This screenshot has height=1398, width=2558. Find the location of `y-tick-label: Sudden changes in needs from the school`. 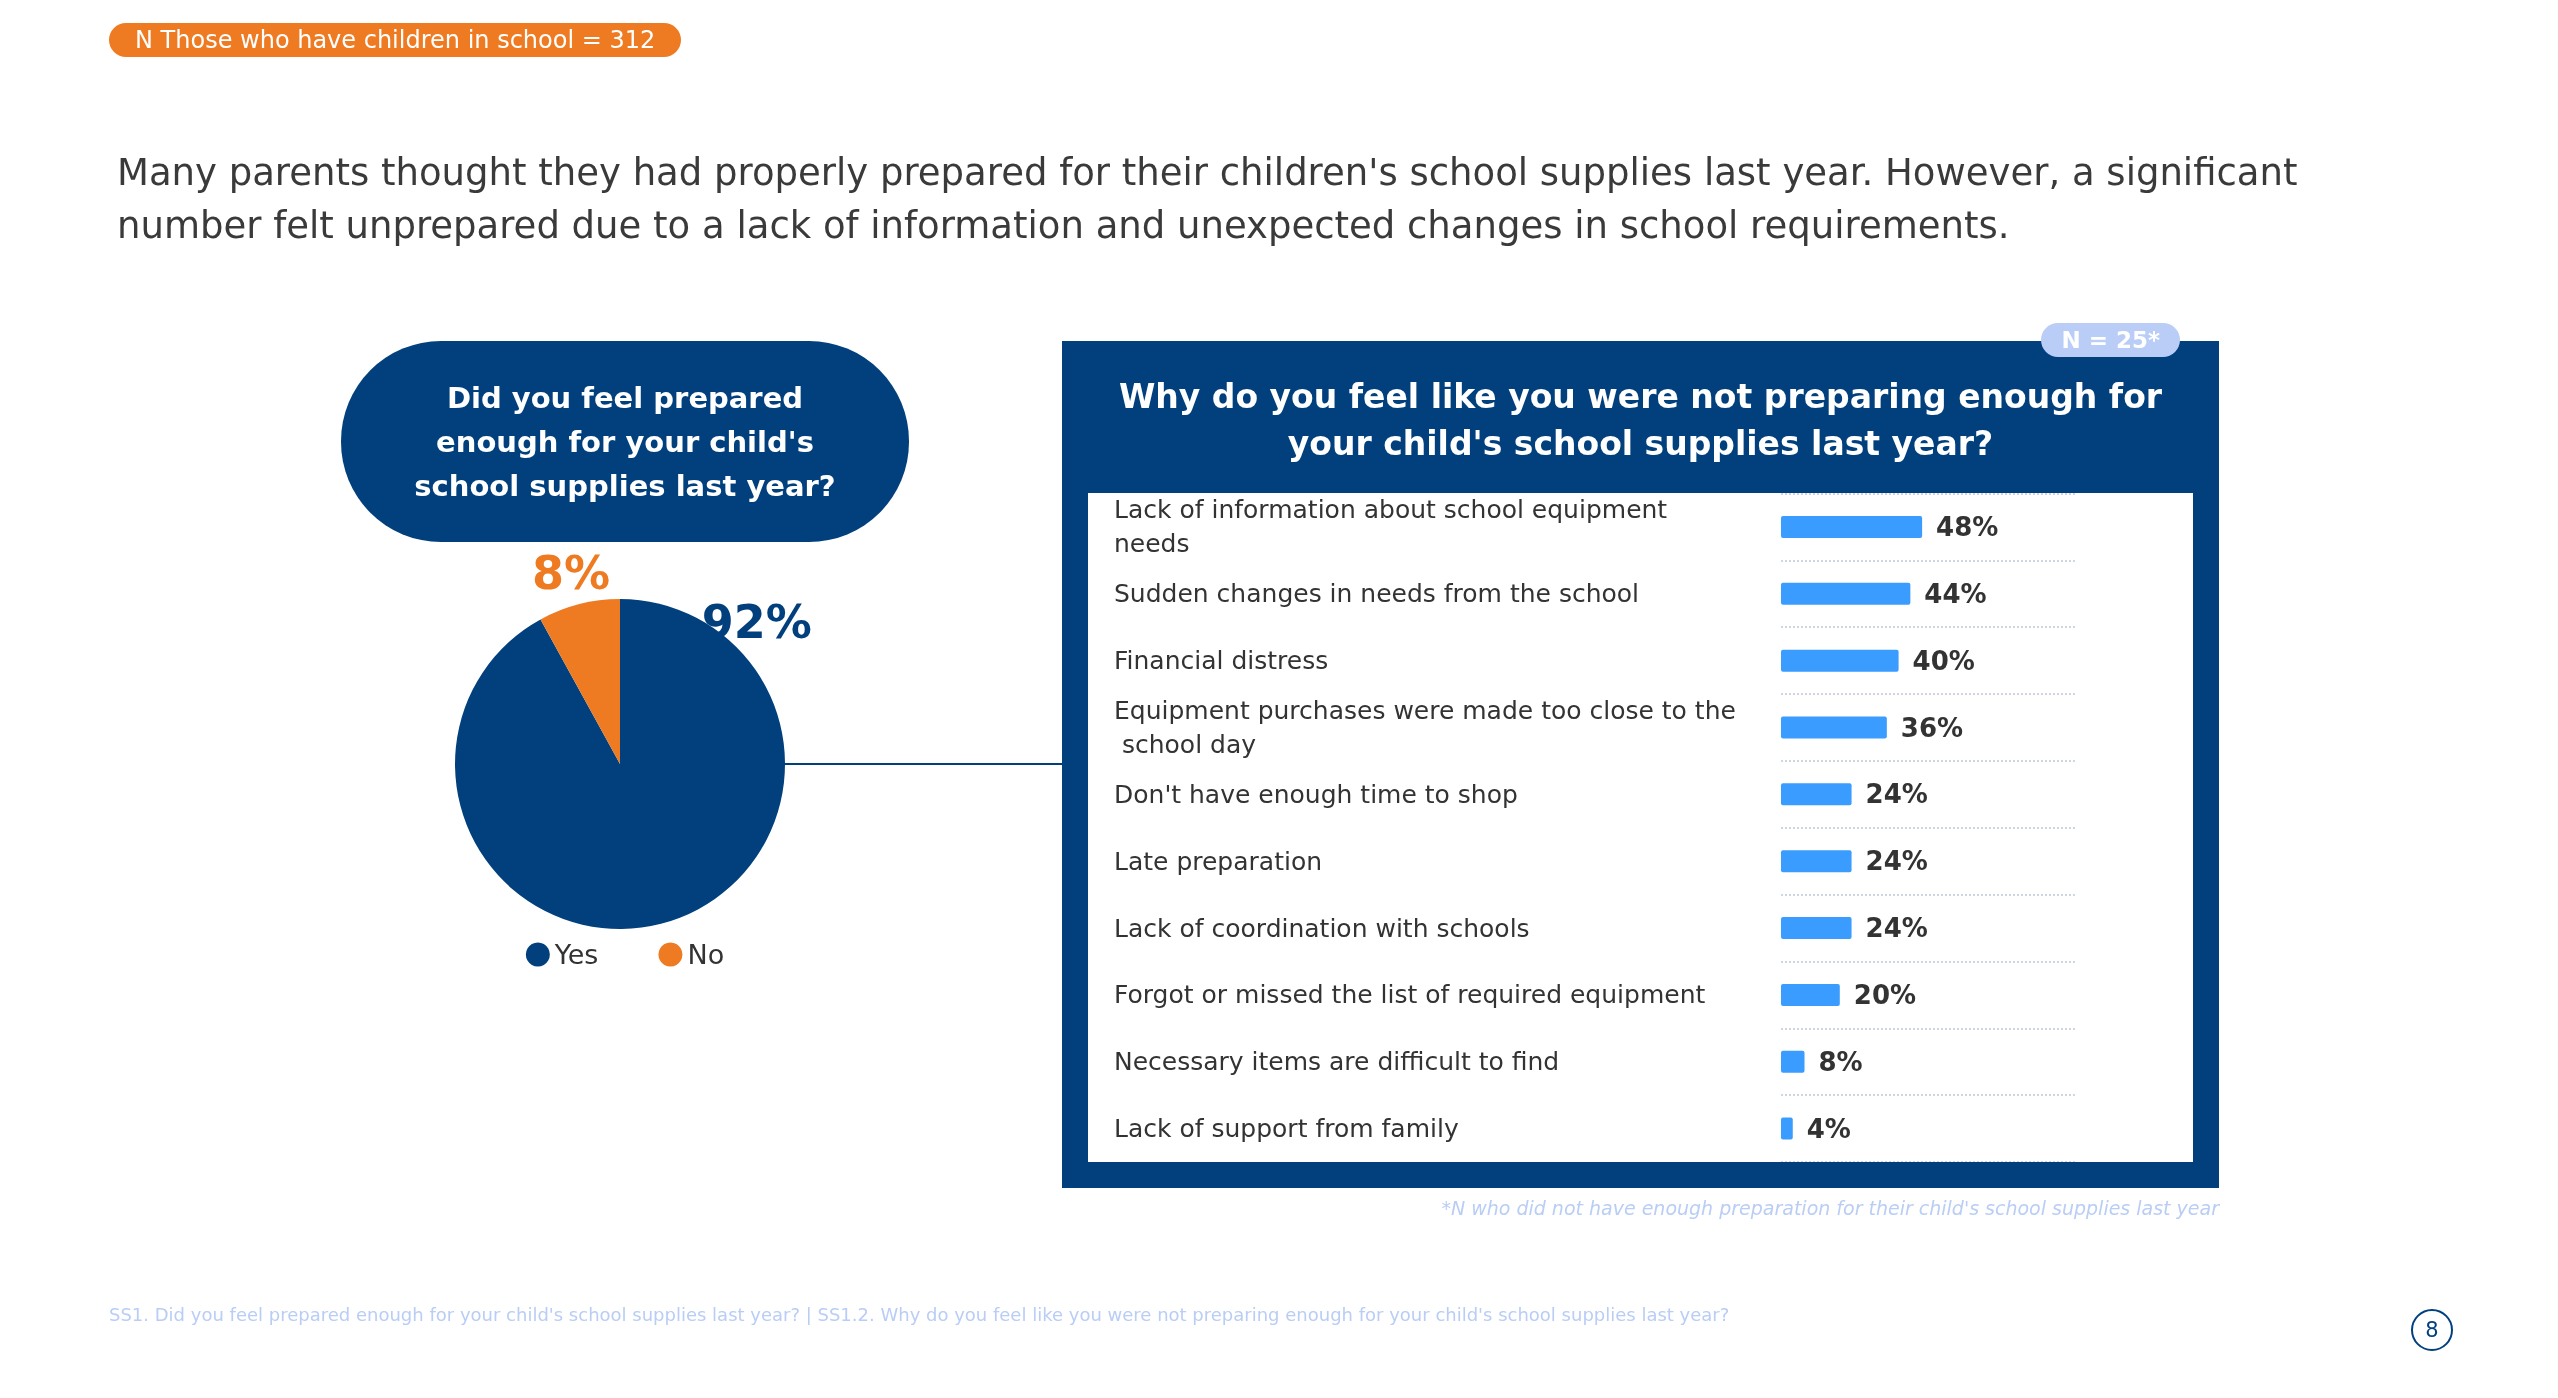

y-tick-label: Sudden changes in needs from the school is located at coordinates (1377, 594).